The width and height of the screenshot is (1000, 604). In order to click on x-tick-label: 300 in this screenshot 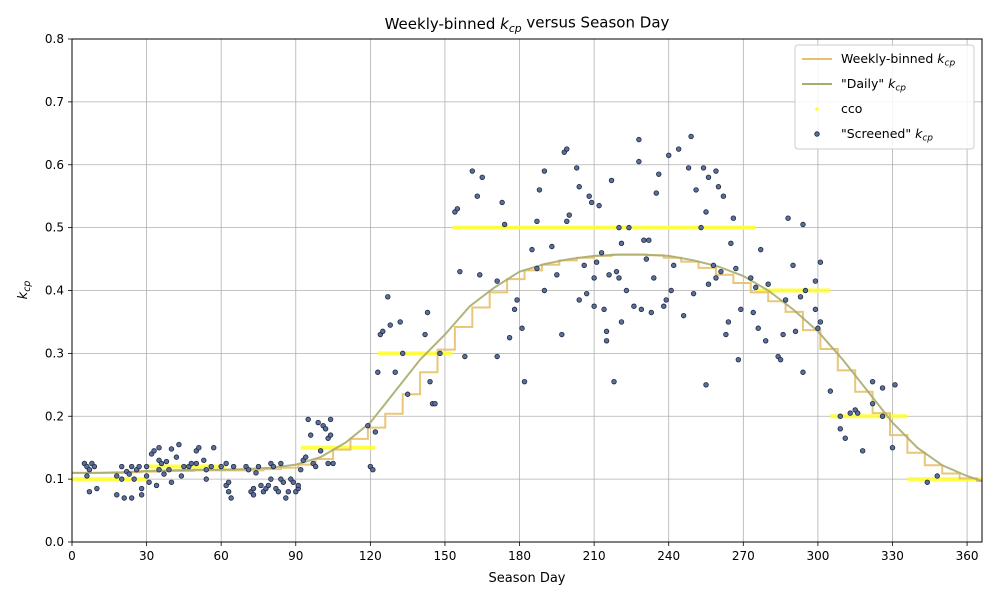, I will do `click(817, 556)`.